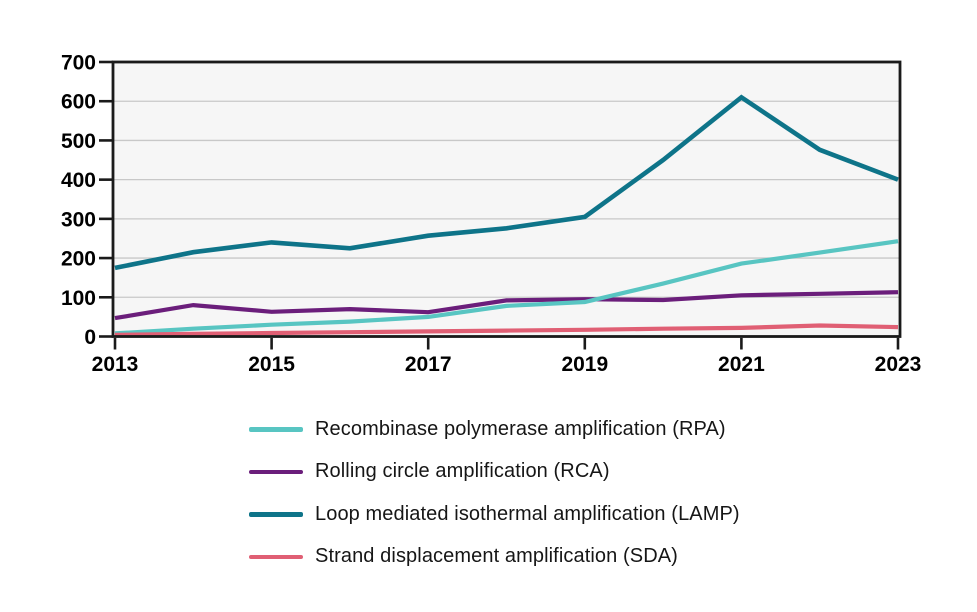 The image size is (977, 612). What do you see at coordinates (506, 305) in the screenshot?
I see `series-line-rca` at bounding box center [506, 305].